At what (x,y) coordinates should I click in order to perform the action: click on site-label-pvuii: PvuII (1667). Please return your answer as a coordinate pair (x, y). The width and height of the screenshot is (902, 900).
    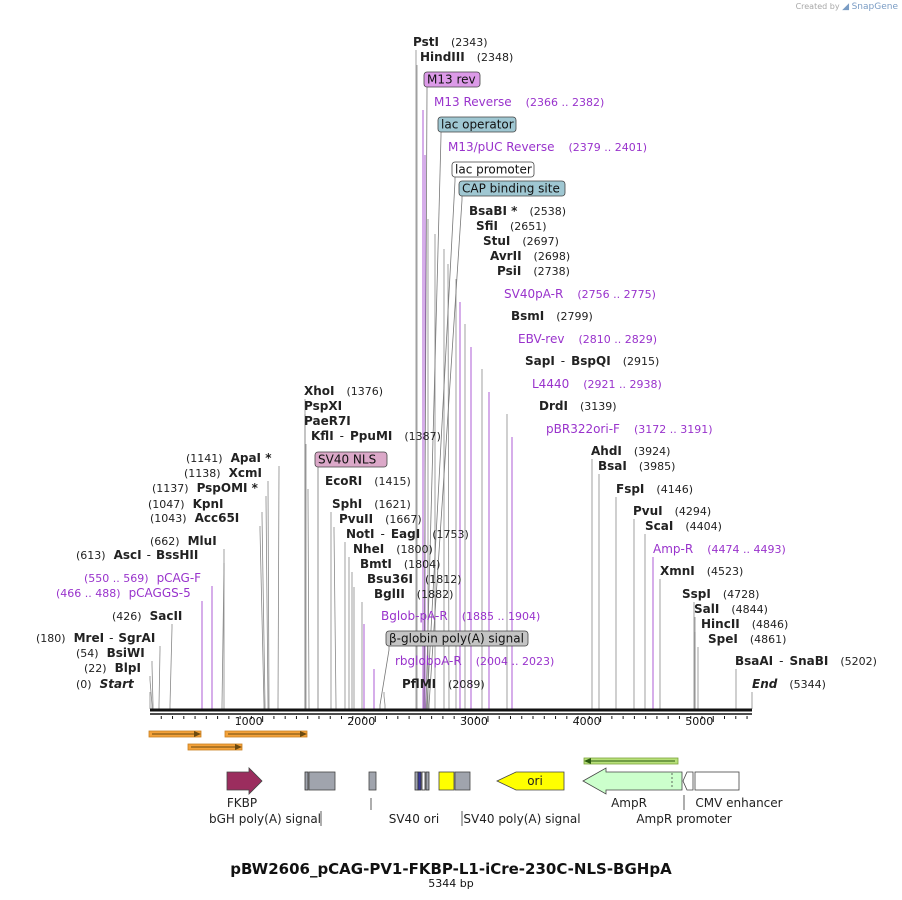
    Looking at the image, I should click on (380, 519).